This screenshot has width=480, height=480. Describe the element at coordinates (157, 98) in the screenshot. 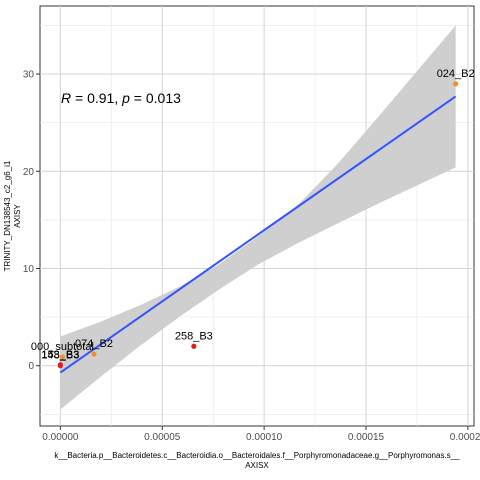

I see `p-value: = 0.013` at that location.